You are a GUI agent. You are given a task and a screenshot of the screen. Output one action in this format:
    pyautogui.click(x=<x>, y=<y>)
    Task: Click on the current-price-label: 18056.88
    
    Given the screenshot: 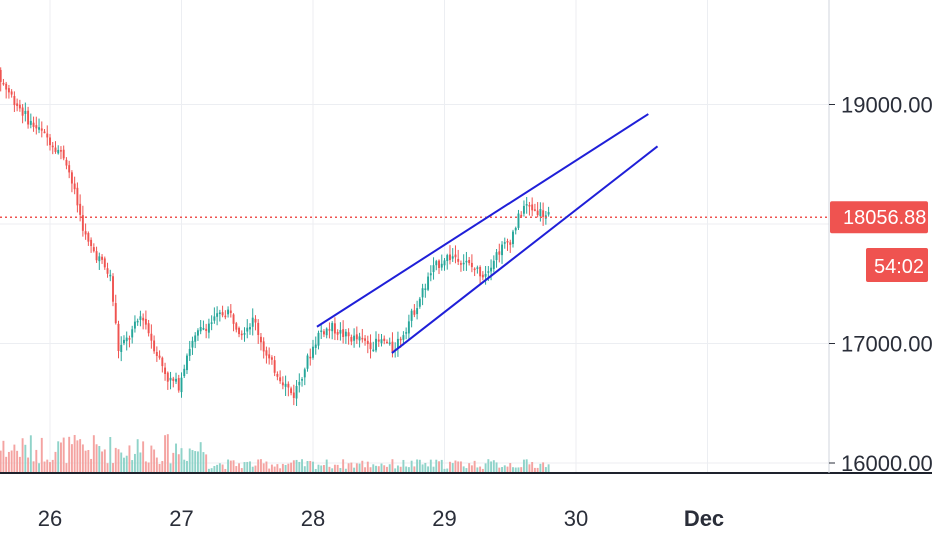 What is the action you would take?
    pyautogui.click(x=884, y=218)
    